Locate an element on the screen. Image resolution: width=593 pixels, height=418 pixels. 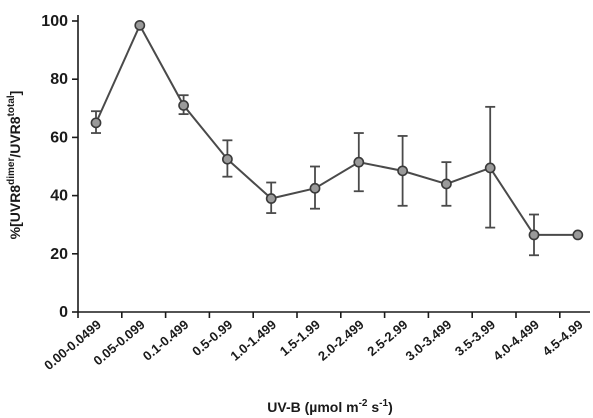
y-tick-label: 80 is located at coordinates (59, 79).